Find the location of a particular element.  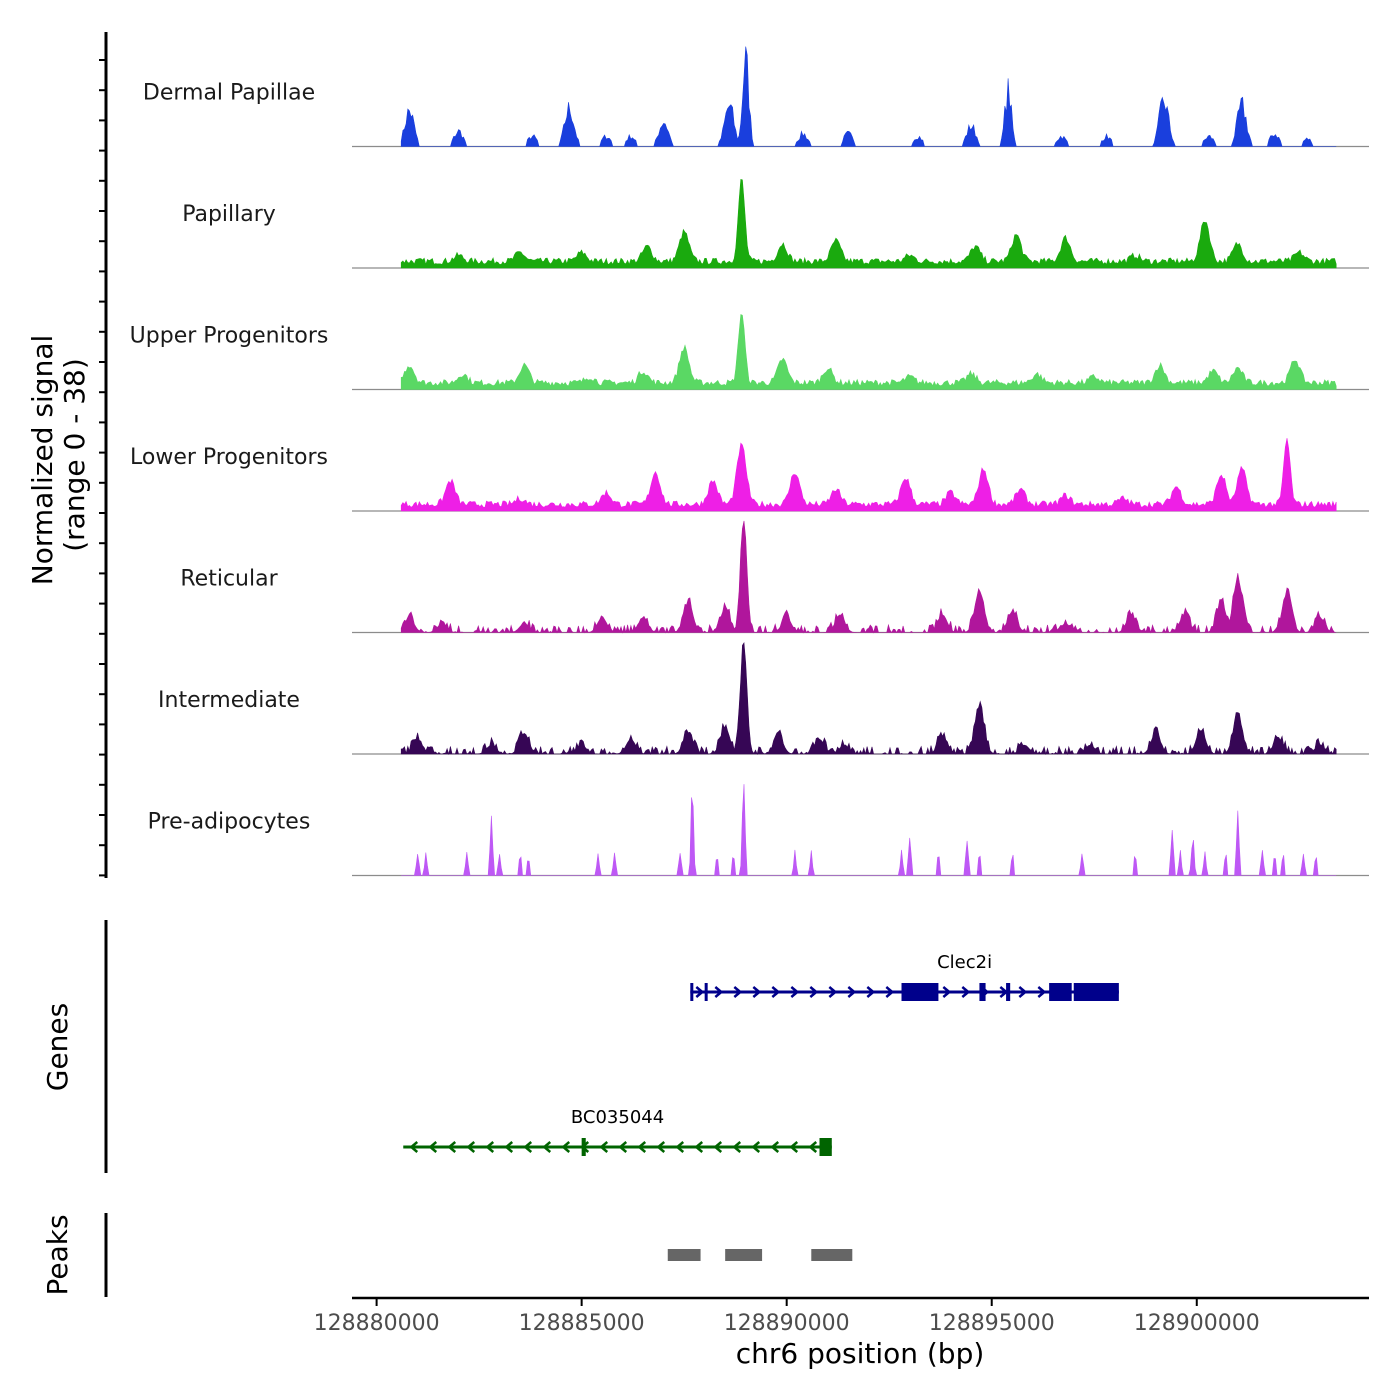

gene-annotations: Clec2i BC035044 is located at coordinates (761, 1054).